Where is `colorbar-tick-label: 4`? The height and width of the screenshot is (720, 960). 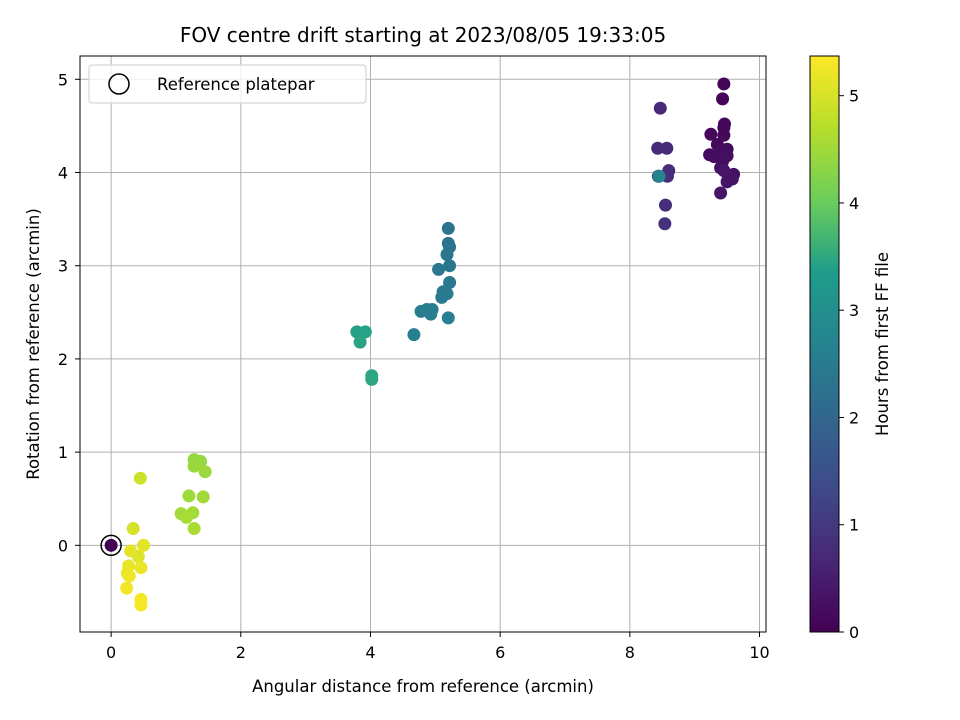
colorbar-tick-label: 4 is located at coordinates (854, 203).